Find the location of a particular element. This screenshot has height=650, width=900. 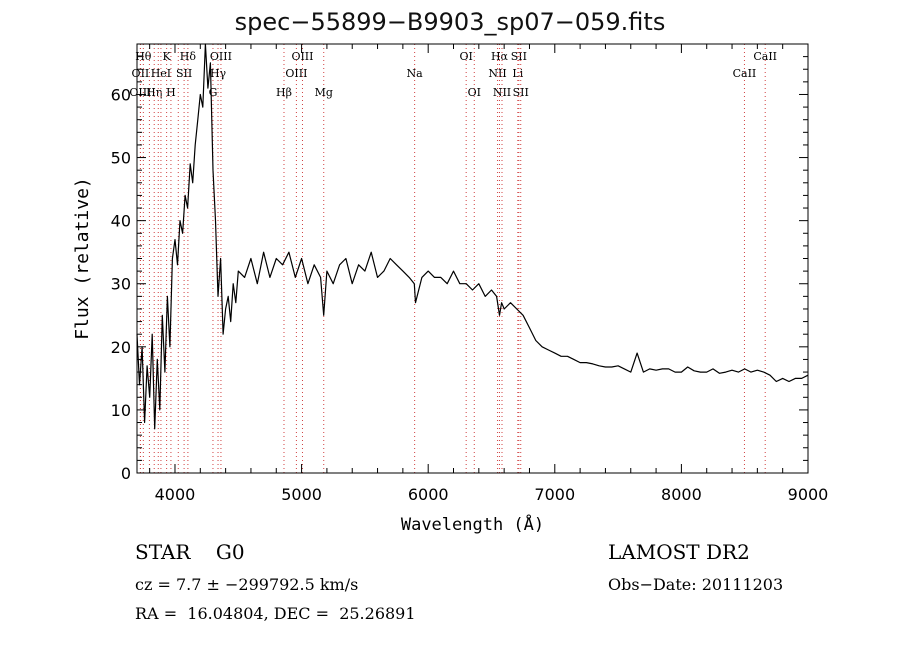

line-label-4: Hη is located at coordinates (154, 92).